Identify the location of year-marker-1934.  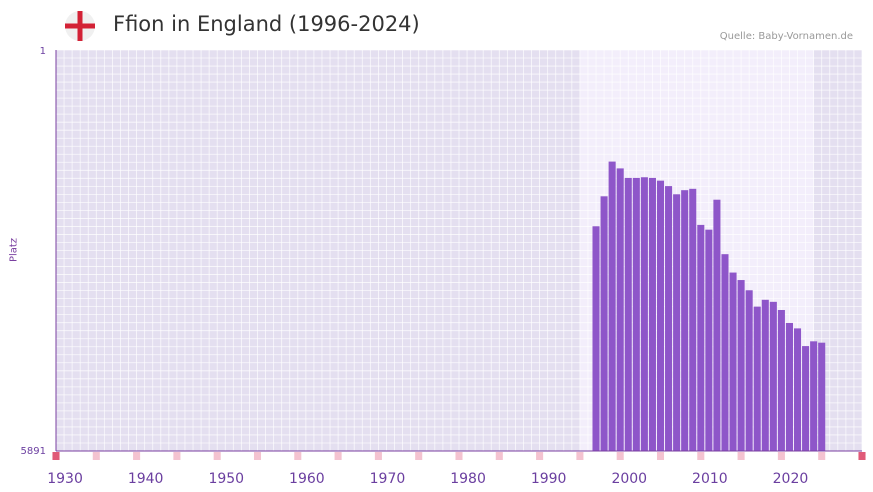
(96, 456).